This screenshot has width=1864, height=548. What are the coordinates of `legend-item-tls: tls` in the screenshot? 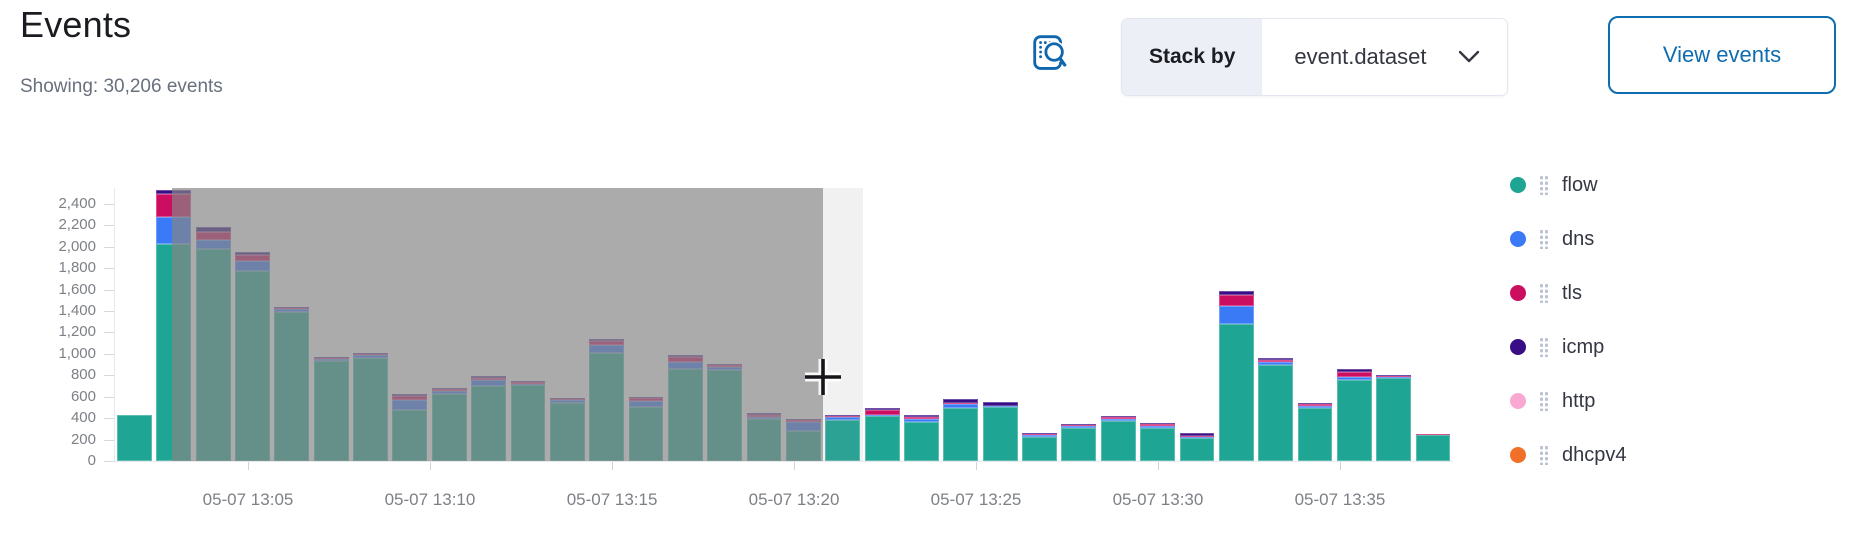 It's located at (1568, 293).